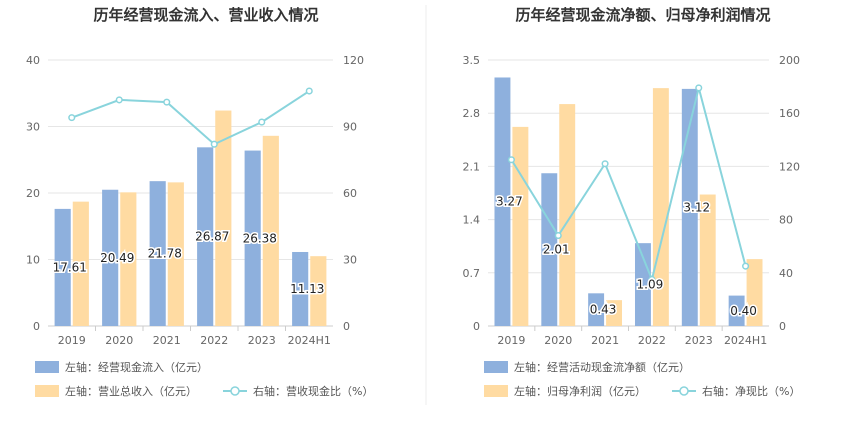 The image size is (850, 441). I want to click on chart-2-y-right-tick-label: 200, so click(789, 60).